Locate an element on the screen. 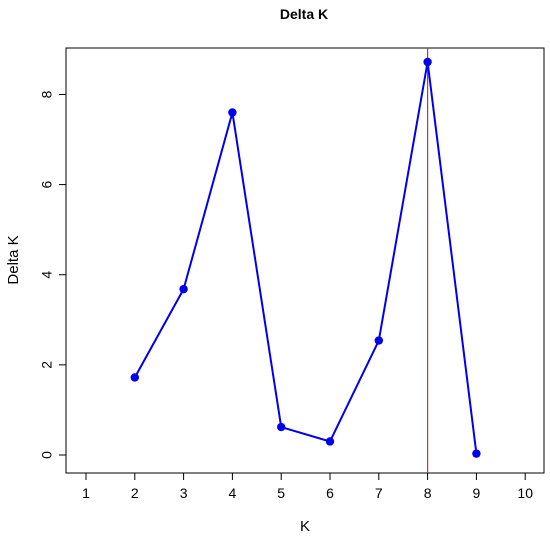 Image resolution: width=550 pixels, height=541 pixels. x-tick-label: 3 is located at coordinates (184, 493).